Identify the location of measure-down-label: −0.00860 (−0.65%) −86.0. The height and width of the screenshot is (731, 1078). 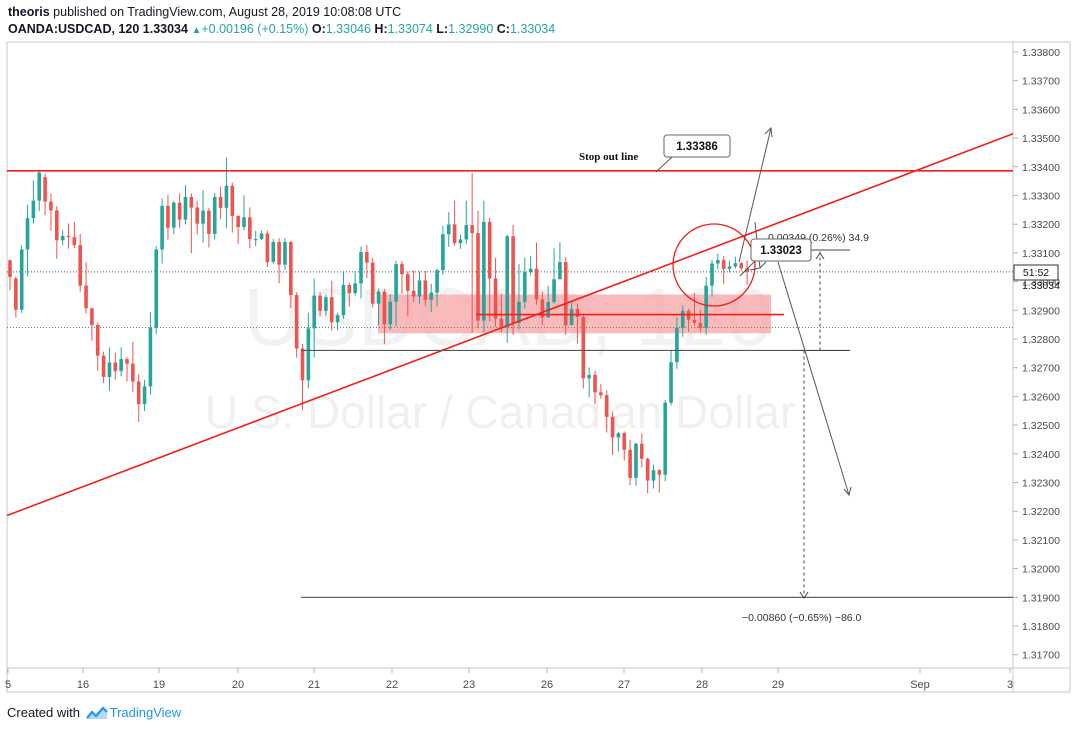
(802, 618).